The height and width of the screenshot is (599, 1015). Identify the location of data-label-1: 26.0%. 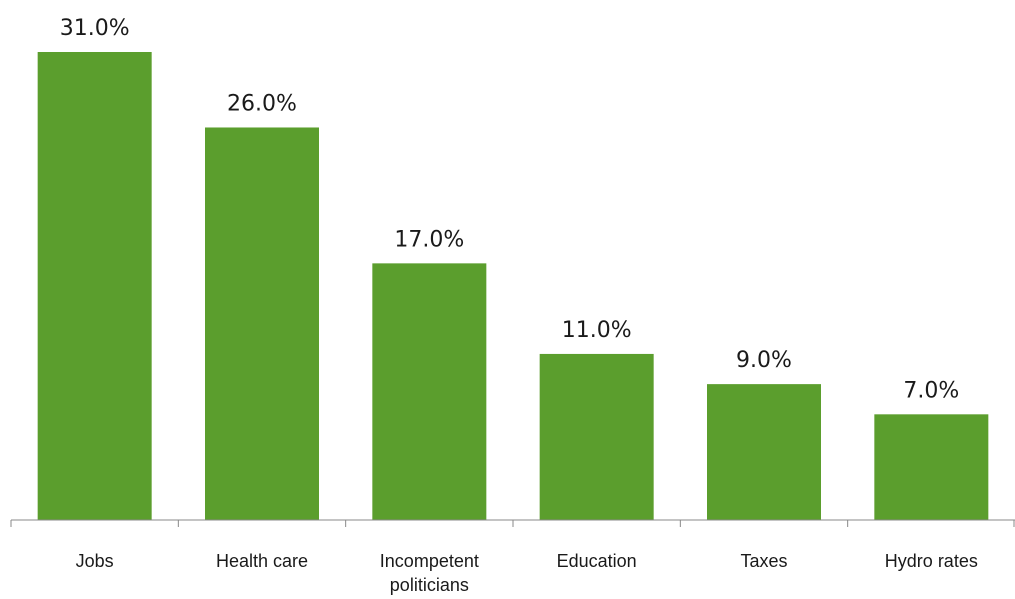
(262, 103).